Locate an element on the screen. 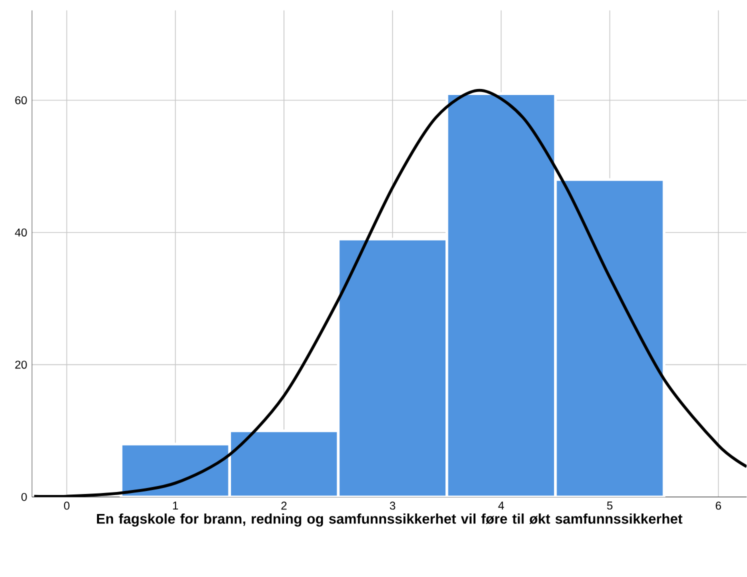 The height and width of the screenshot is (577, 747). y-tick-label: 0 is located at coordinates (24, 496).